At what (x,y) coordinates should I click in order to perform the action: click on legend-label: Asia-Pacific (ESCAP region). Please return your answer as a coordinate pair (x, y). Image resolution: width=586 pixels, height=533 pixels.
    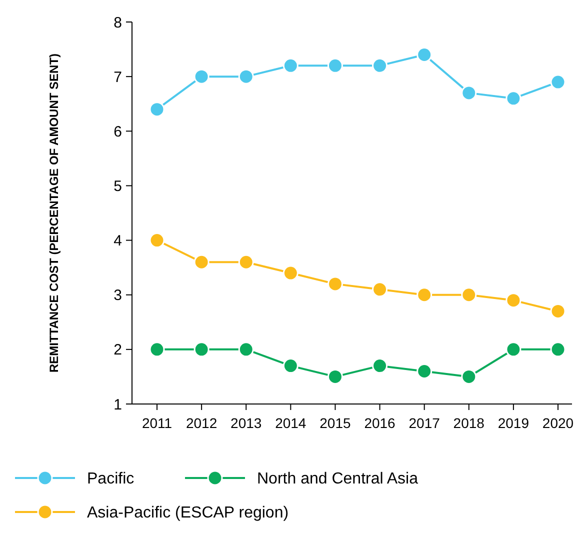
    Looking at the image, I should click on (188, 513).